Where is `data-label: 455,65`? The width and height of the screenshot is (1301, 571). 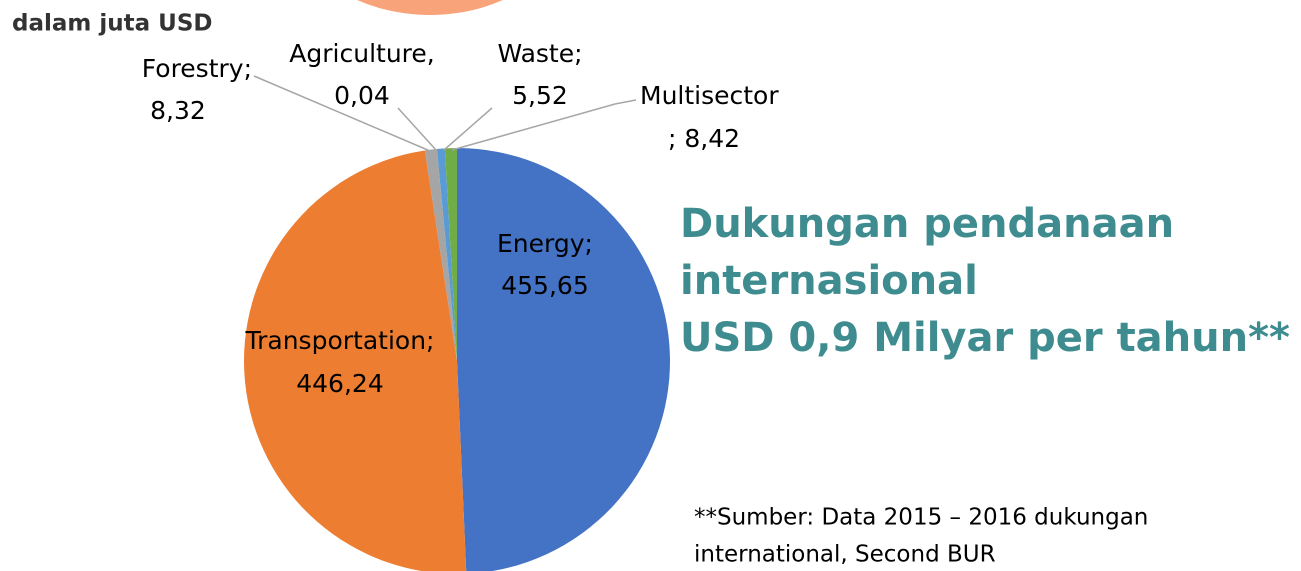 data-label: 455,65 is located at coordinates (544, 285).